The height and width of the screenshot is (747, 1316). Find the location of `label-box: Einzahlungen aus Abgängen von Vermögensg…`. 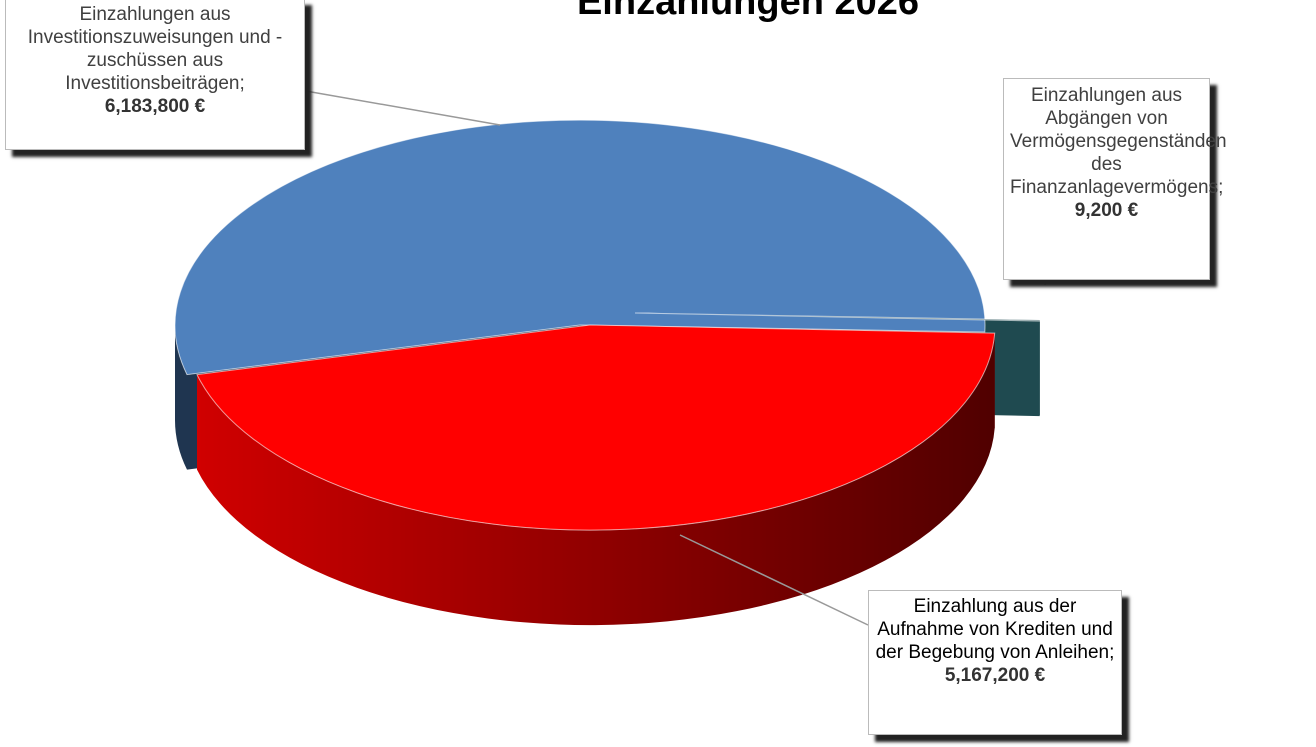

label-box: Einzahlungen aus Abgängen von Vermögensg… is located at coordinates (1115, 179).